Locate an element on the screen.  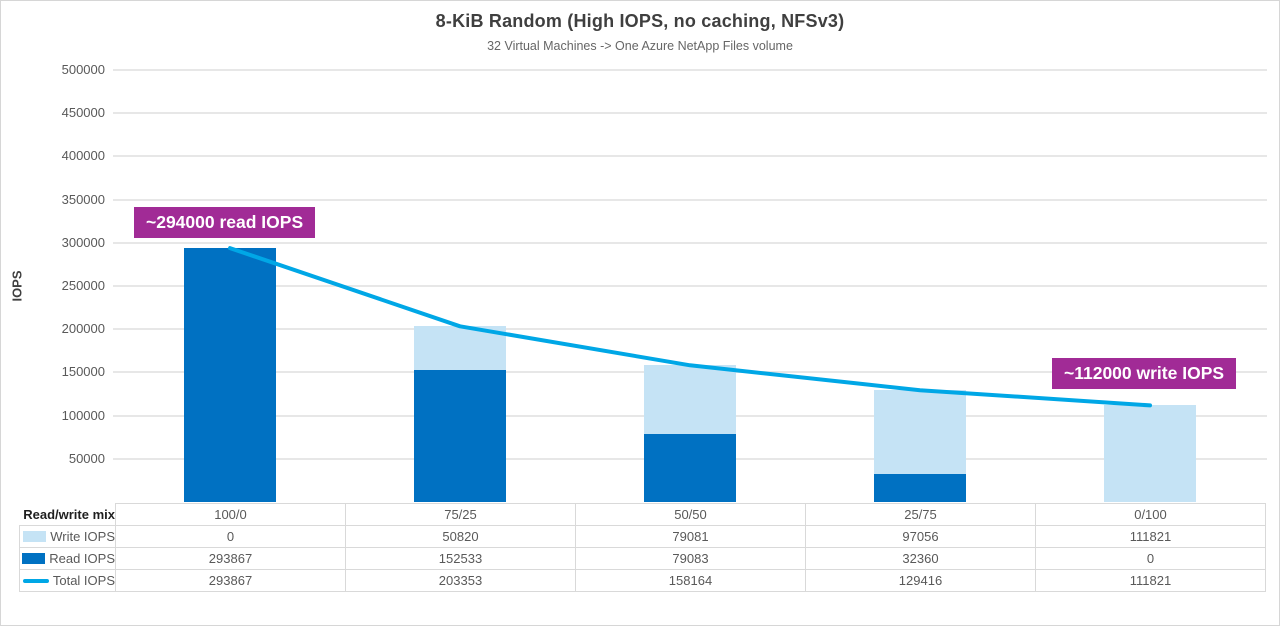
read-iops-callout: ~294000 read IOPS is located at coordinates (225, 222).